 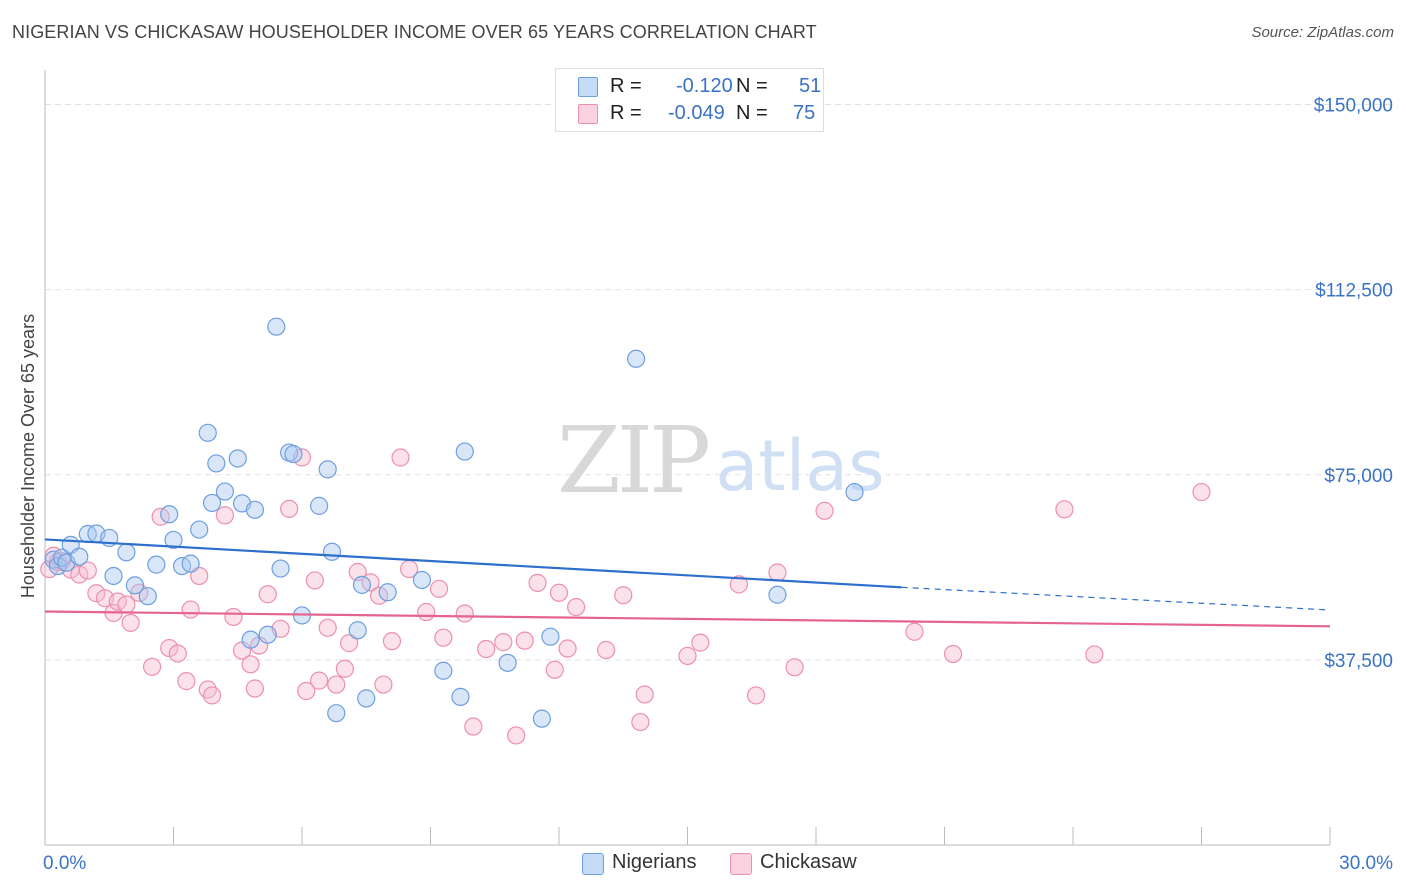 I want to click on legend-swatch-nigerians, so click(x=588, y=87).